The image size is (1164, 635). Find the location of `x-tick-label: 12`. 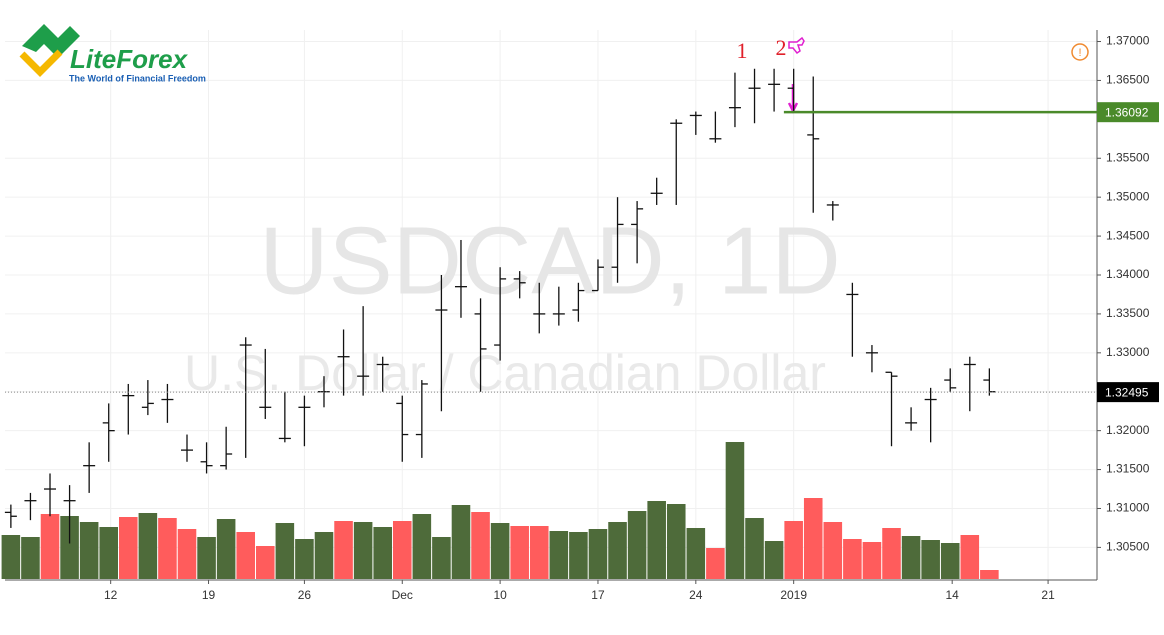

x-tick-label: 12 is located at coordinates (111, 595).